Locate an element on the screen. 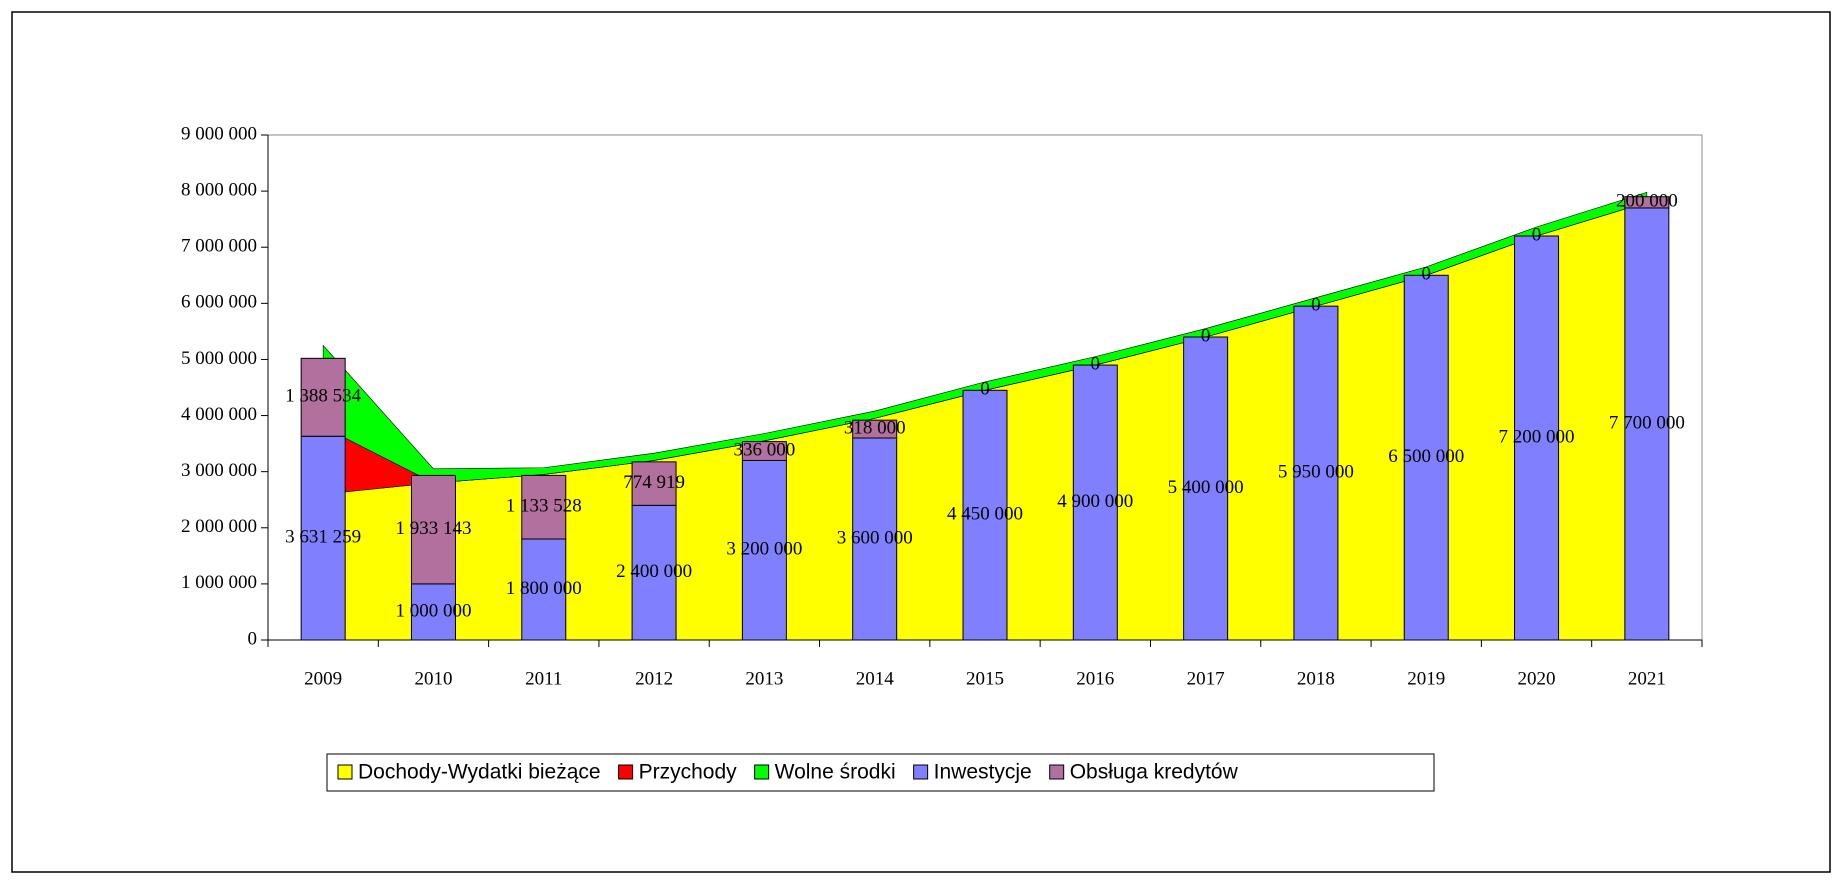 This screenshot has width=1843, height=885. data-label: 336 000 is located at coordinates (765, 449).